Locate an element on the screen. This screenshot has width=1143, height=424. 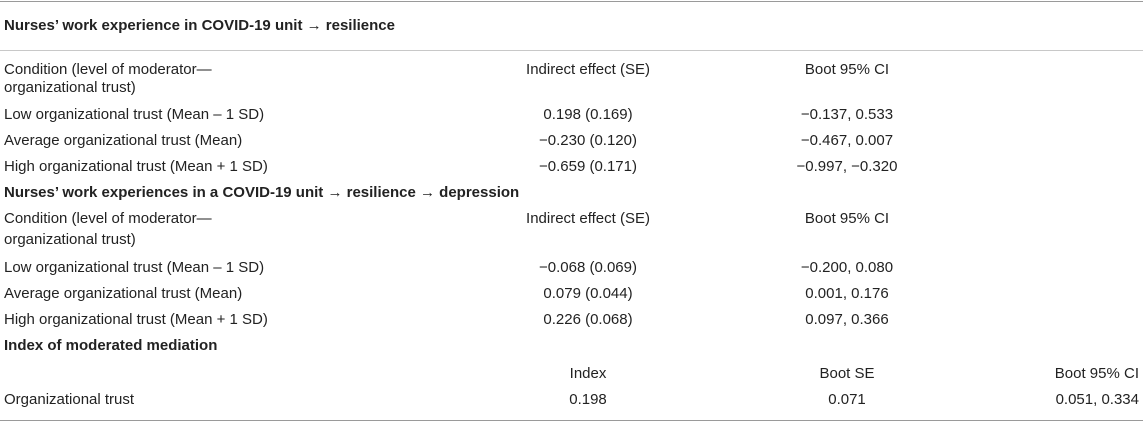
section3-row-index: 0.198 is located at coordinates (588, 399).